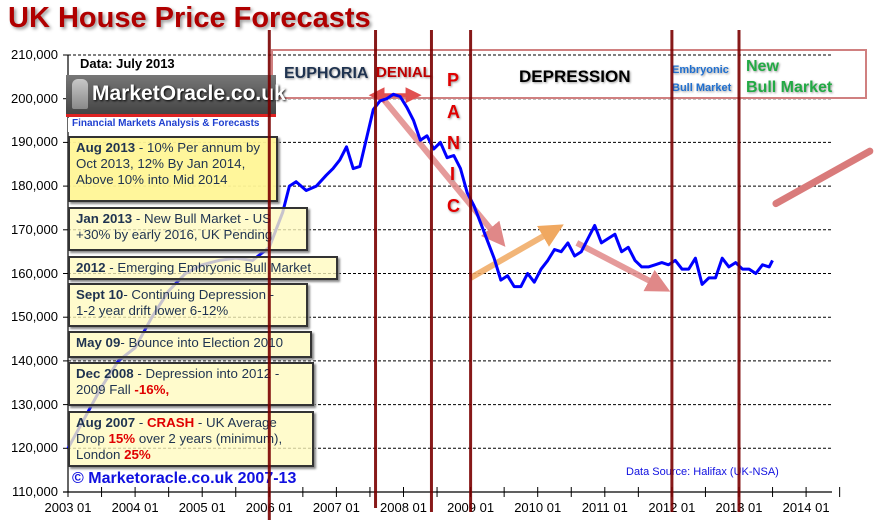 Image resolution: width=876 pixels, height=528 pixels. I want to click on note-date: Aug 2007, so click(106, 422).